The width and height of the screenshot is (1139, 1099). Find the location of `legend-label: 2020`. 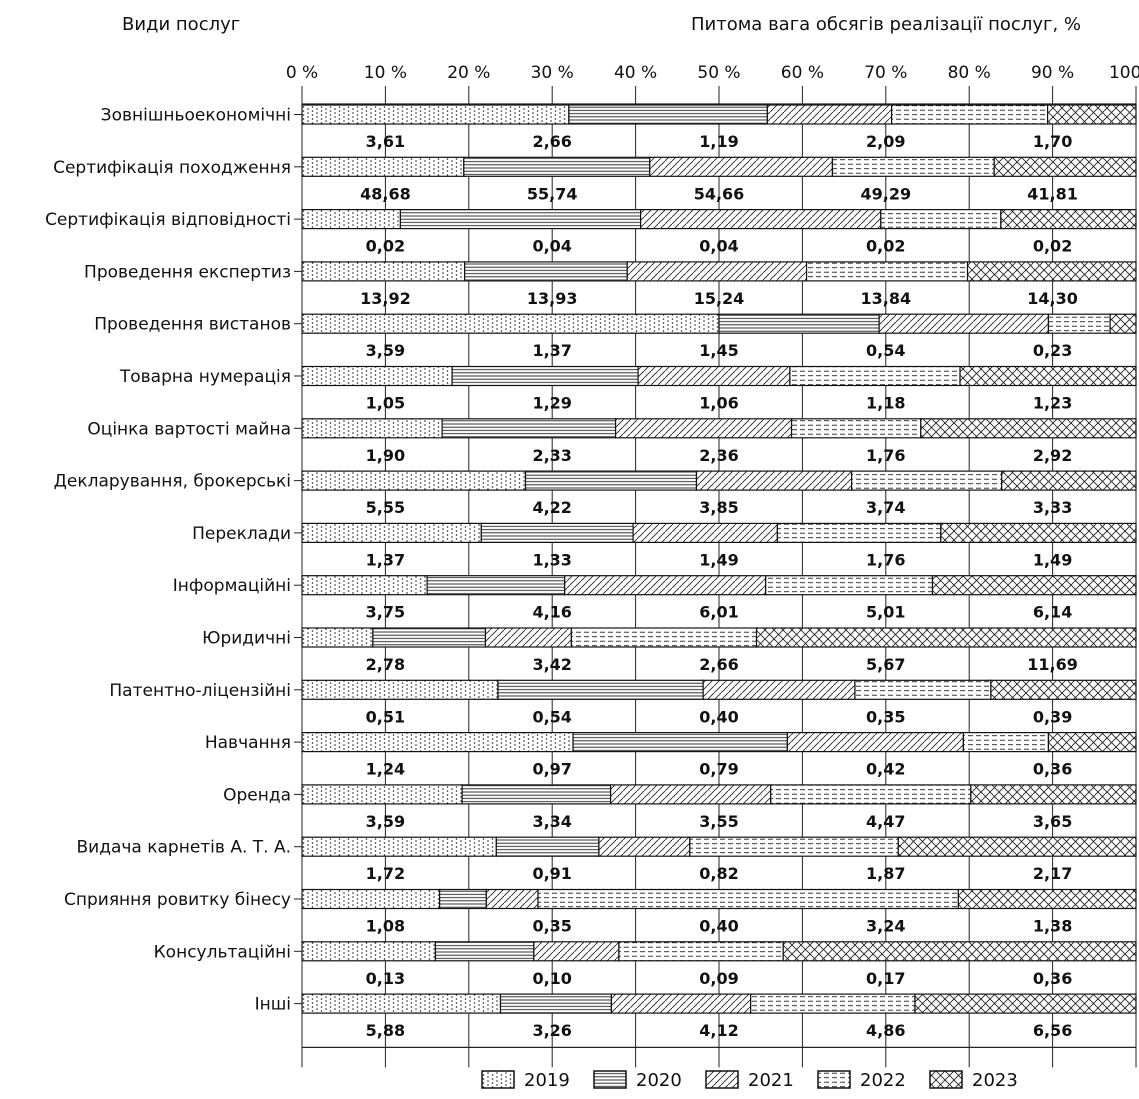

legend-label: 2020 is located at coordinates (659, 1080).